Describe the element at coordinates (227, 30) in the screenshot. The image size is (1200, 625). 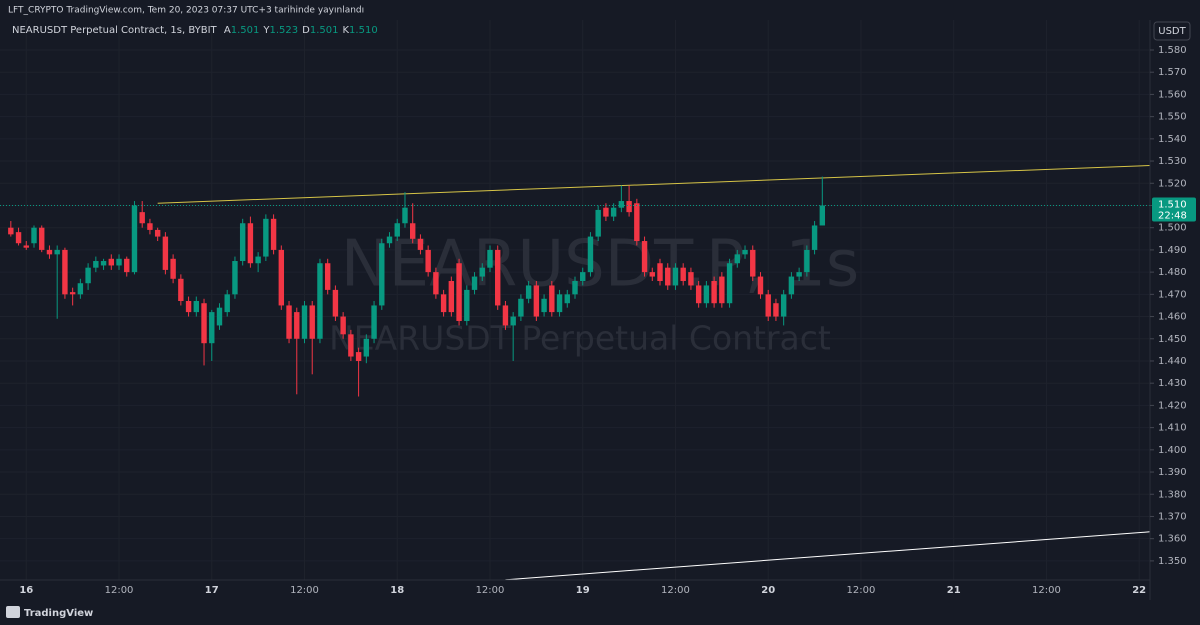
I see `legend-key: A` at that location.